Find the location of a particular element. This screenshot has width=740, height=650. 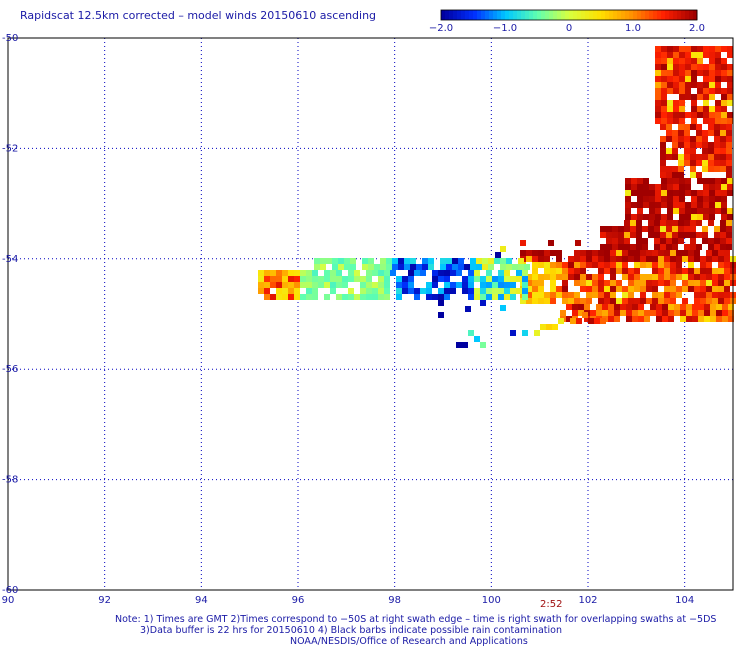

colorbar: −2.0 −1.0 0 1.0 2.0 is located at coordinates (567, 21).